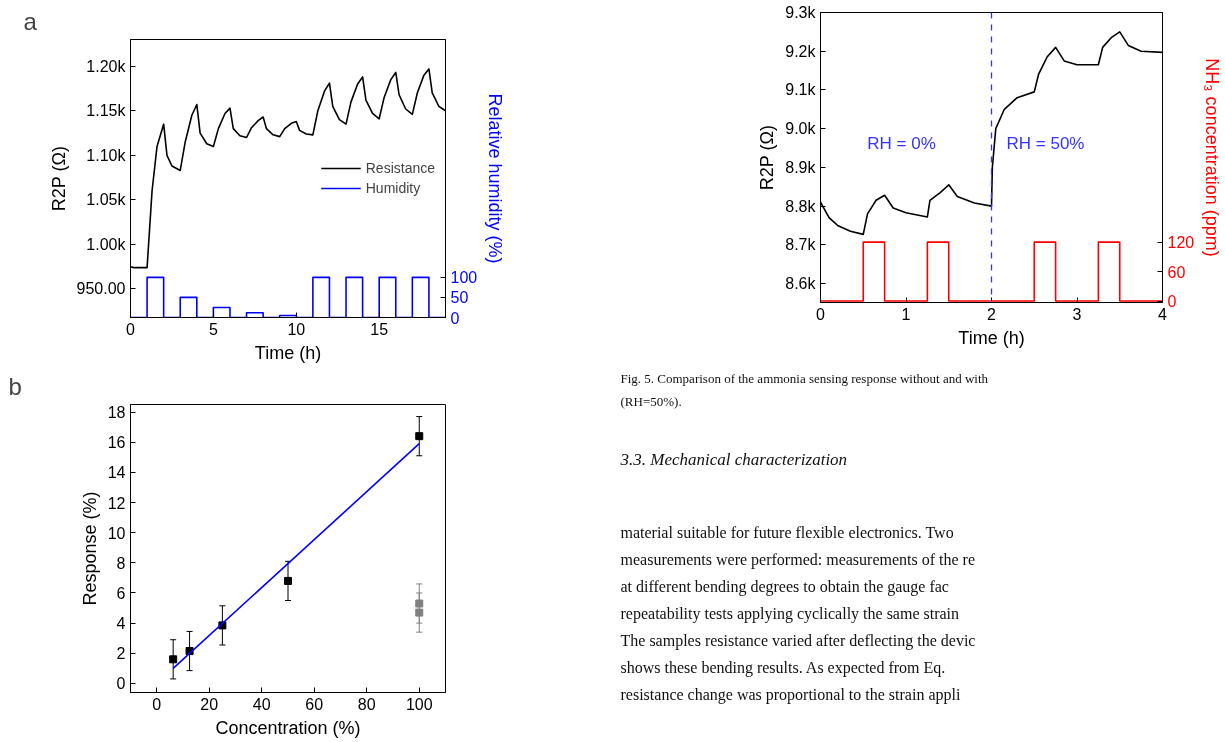  Describe the element at coordinates (459, 298) in the screenshot. I see `y2-tick-label: 50` at that location.